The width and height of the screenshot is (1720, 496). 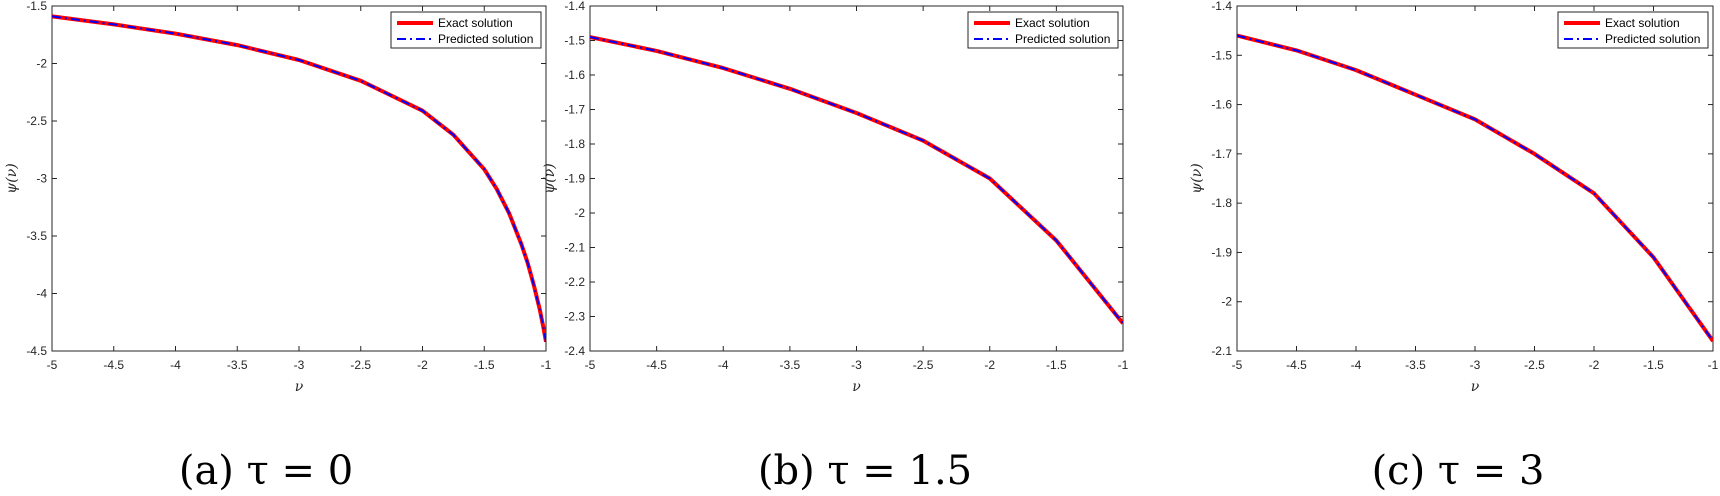 What do you see at coordinates (574, 282) in the screenshot?
I see `y-tick-label: -2.2` at bounding box center [574, 282].